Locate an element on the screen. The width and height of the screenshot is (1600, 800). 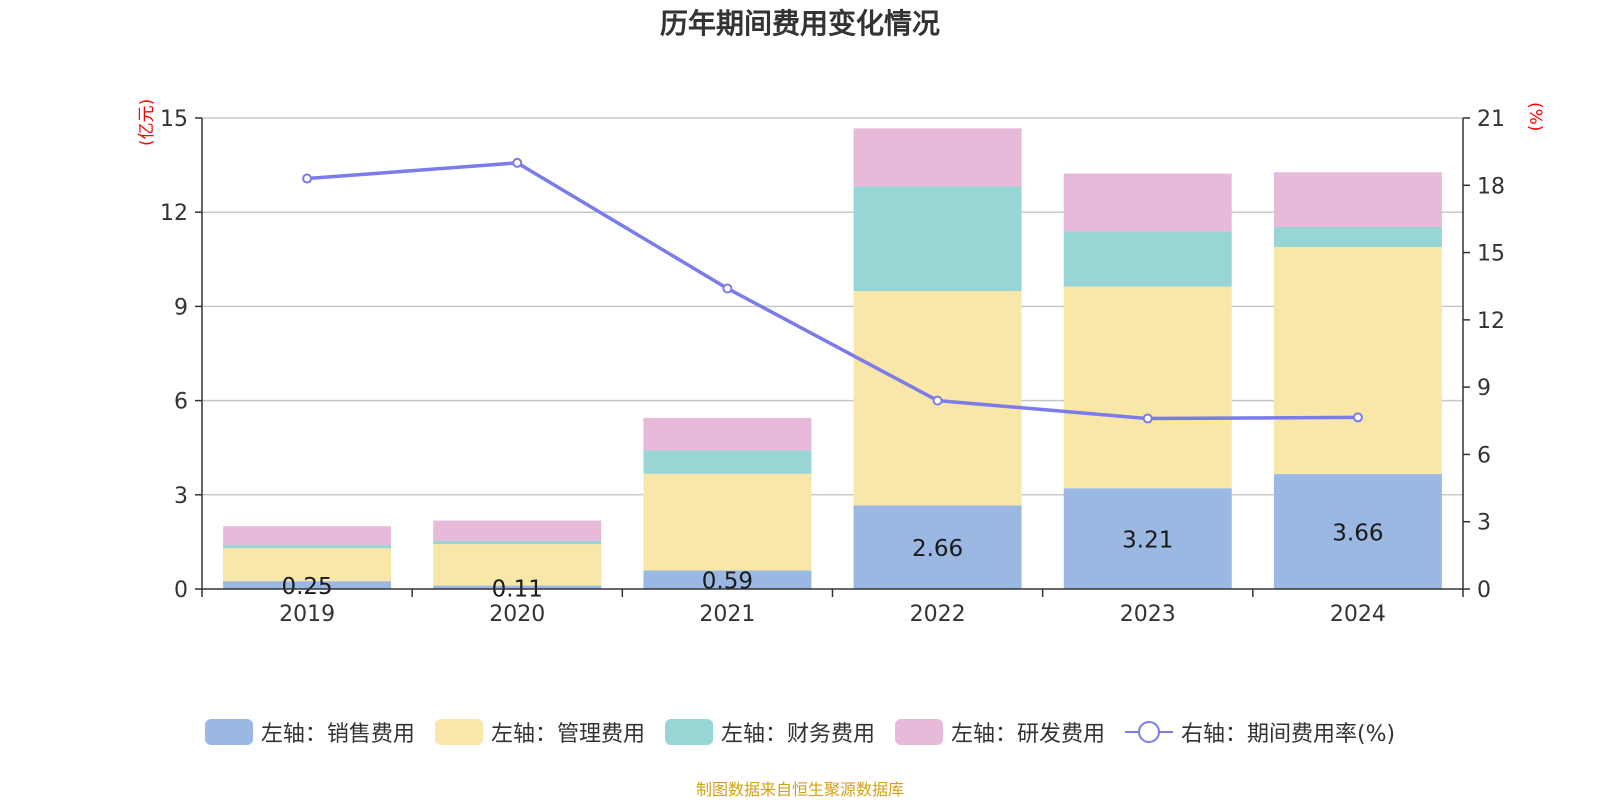
legend-item-rd: 左轴：研发费用 is located at coordinates (999, 732).